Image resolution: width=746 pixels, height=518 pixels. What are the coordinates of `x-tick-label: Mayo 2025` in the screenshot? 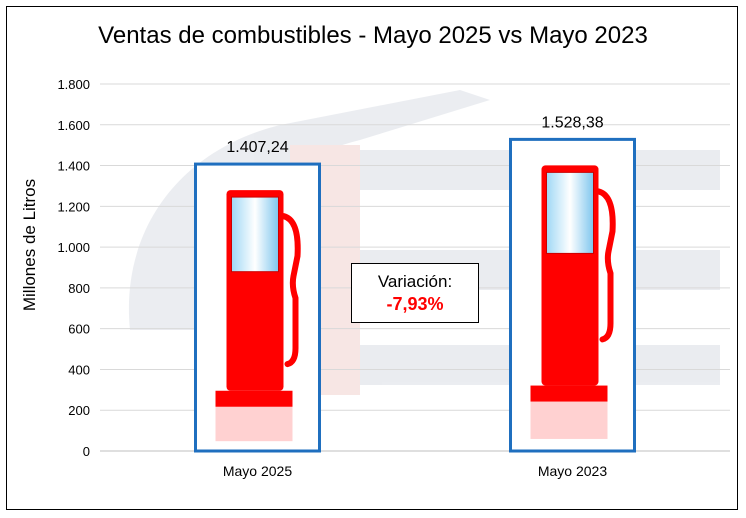 It's located at (257, 471).